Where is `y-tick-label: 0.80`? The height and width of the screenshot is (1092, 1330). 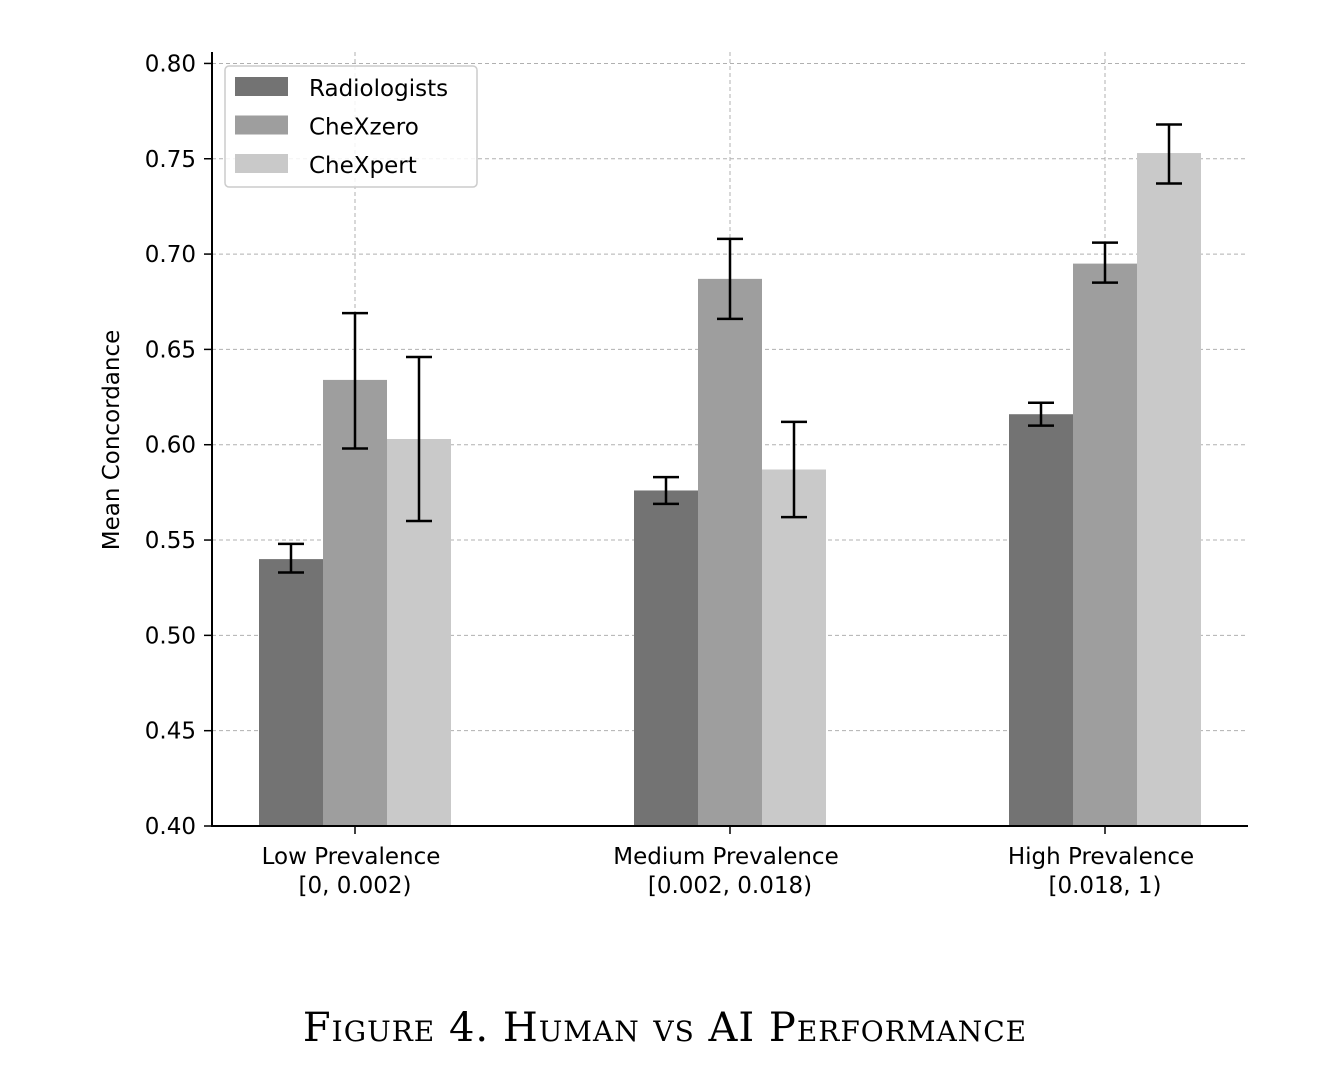 y-tick-label: 0.80 is located at coordinates (170, 64).